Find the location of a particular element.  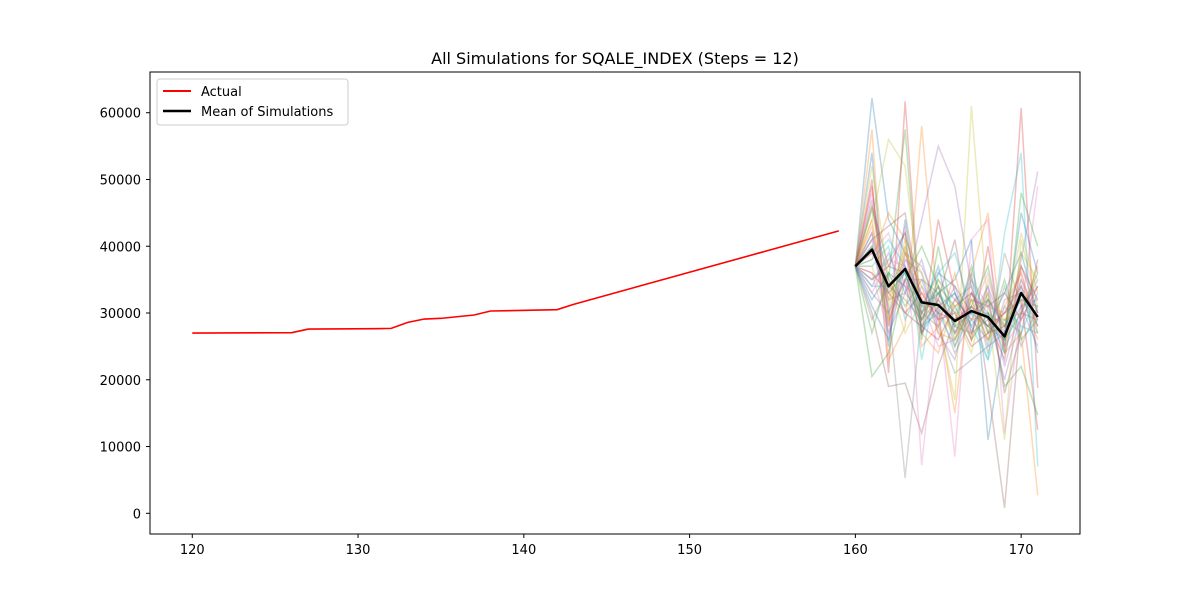

legend-box is located at coordinates (252, 102).